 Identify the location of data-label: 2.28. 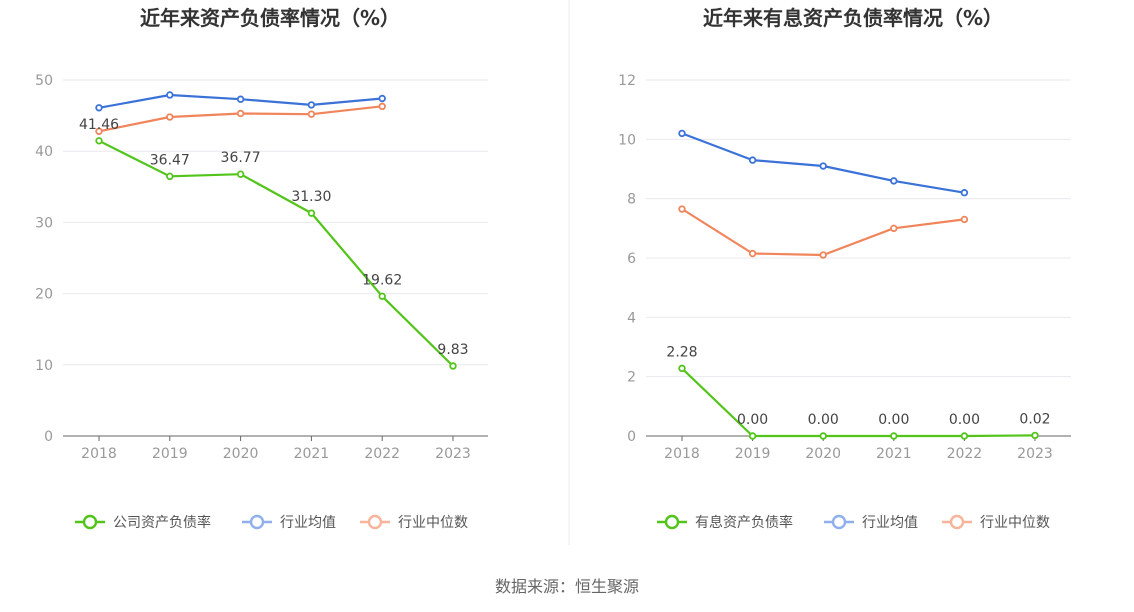
(681, 352).